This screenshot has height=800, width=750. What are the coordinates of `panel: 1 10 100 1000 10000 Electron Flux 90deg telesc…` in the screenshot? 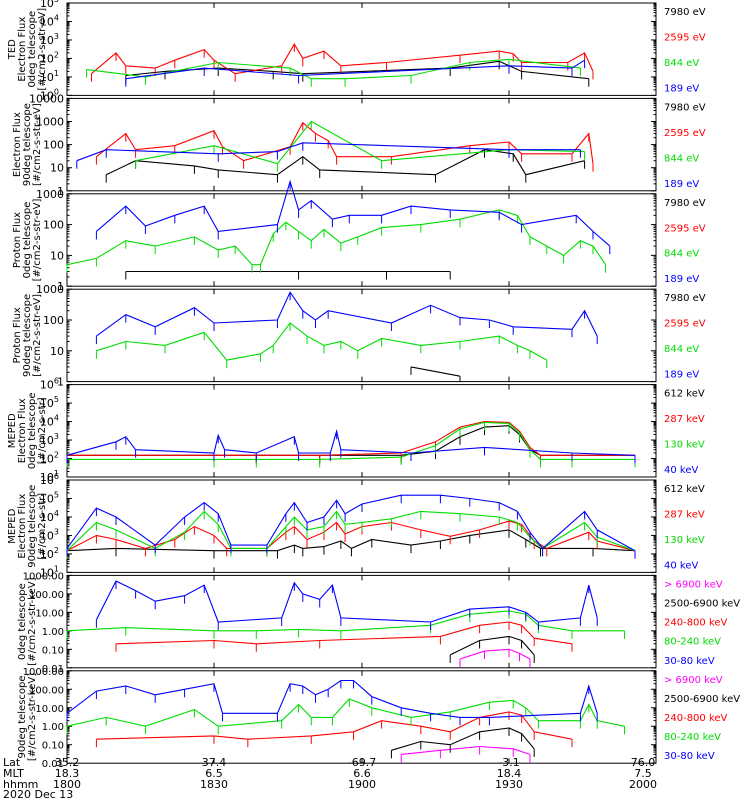 It's located at (359, 144).